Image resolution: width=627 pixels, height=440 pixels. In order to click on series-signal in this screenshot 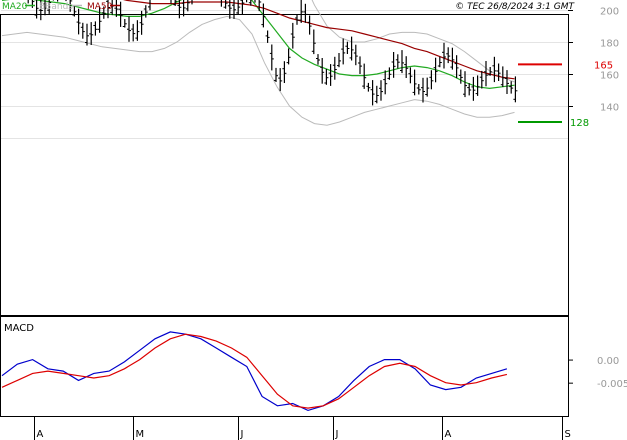, I will do `click(254, 371)`.